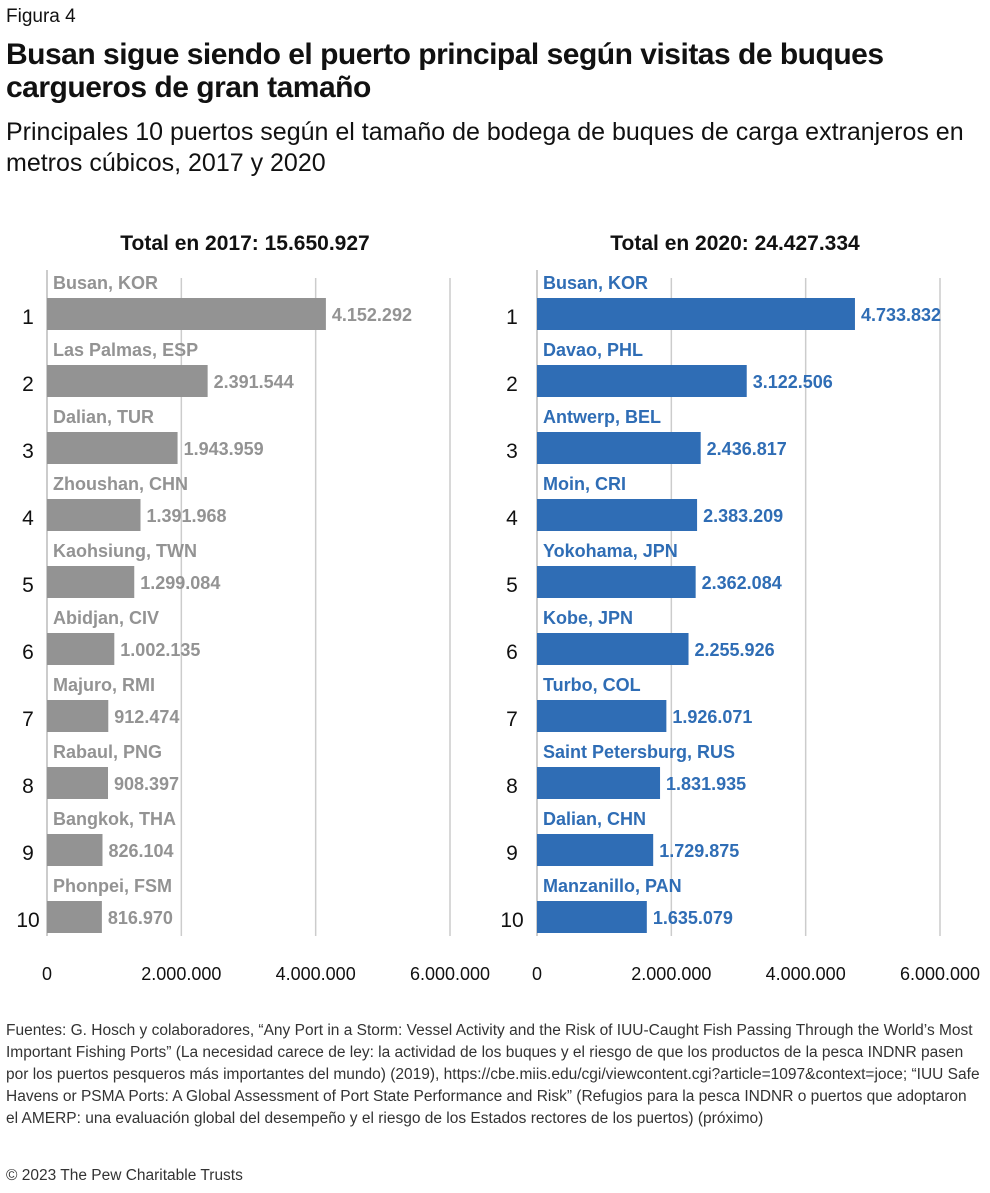  Describe the element at coordinates (140, 851) in the screenshot. I see `value-label: 826.104` at that location.